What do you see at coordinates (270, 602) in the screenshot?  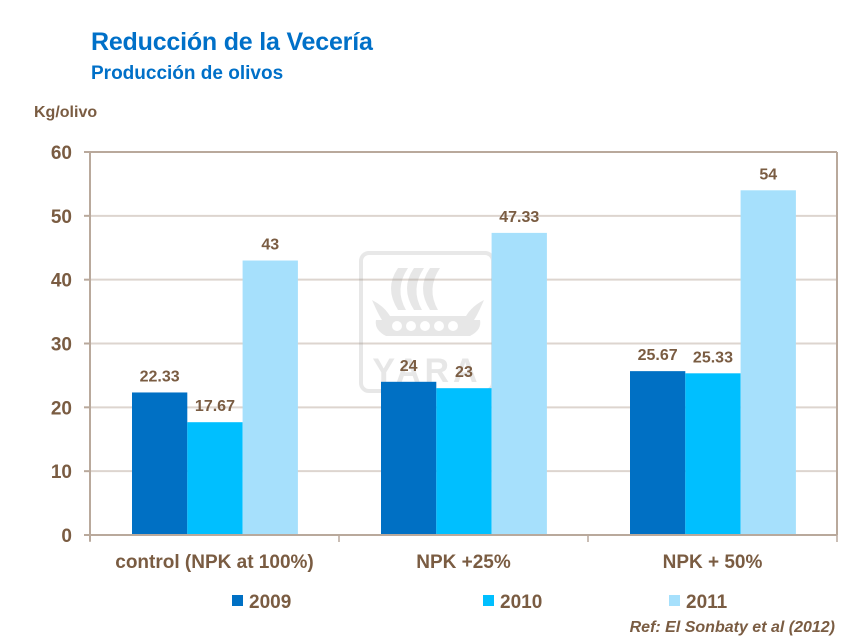 I see `legend-label-2009: 2009` at bounding box center [270, 602].